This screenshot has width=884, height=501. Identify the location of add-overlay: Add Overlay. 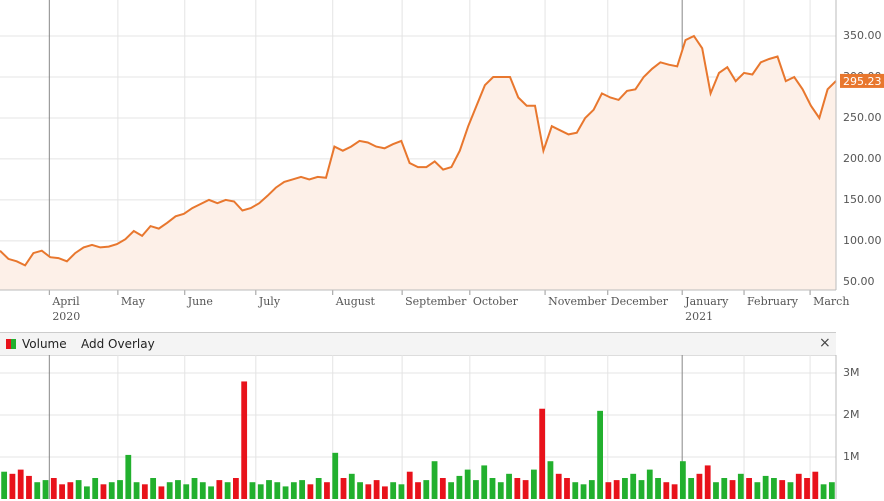
(118, 344).